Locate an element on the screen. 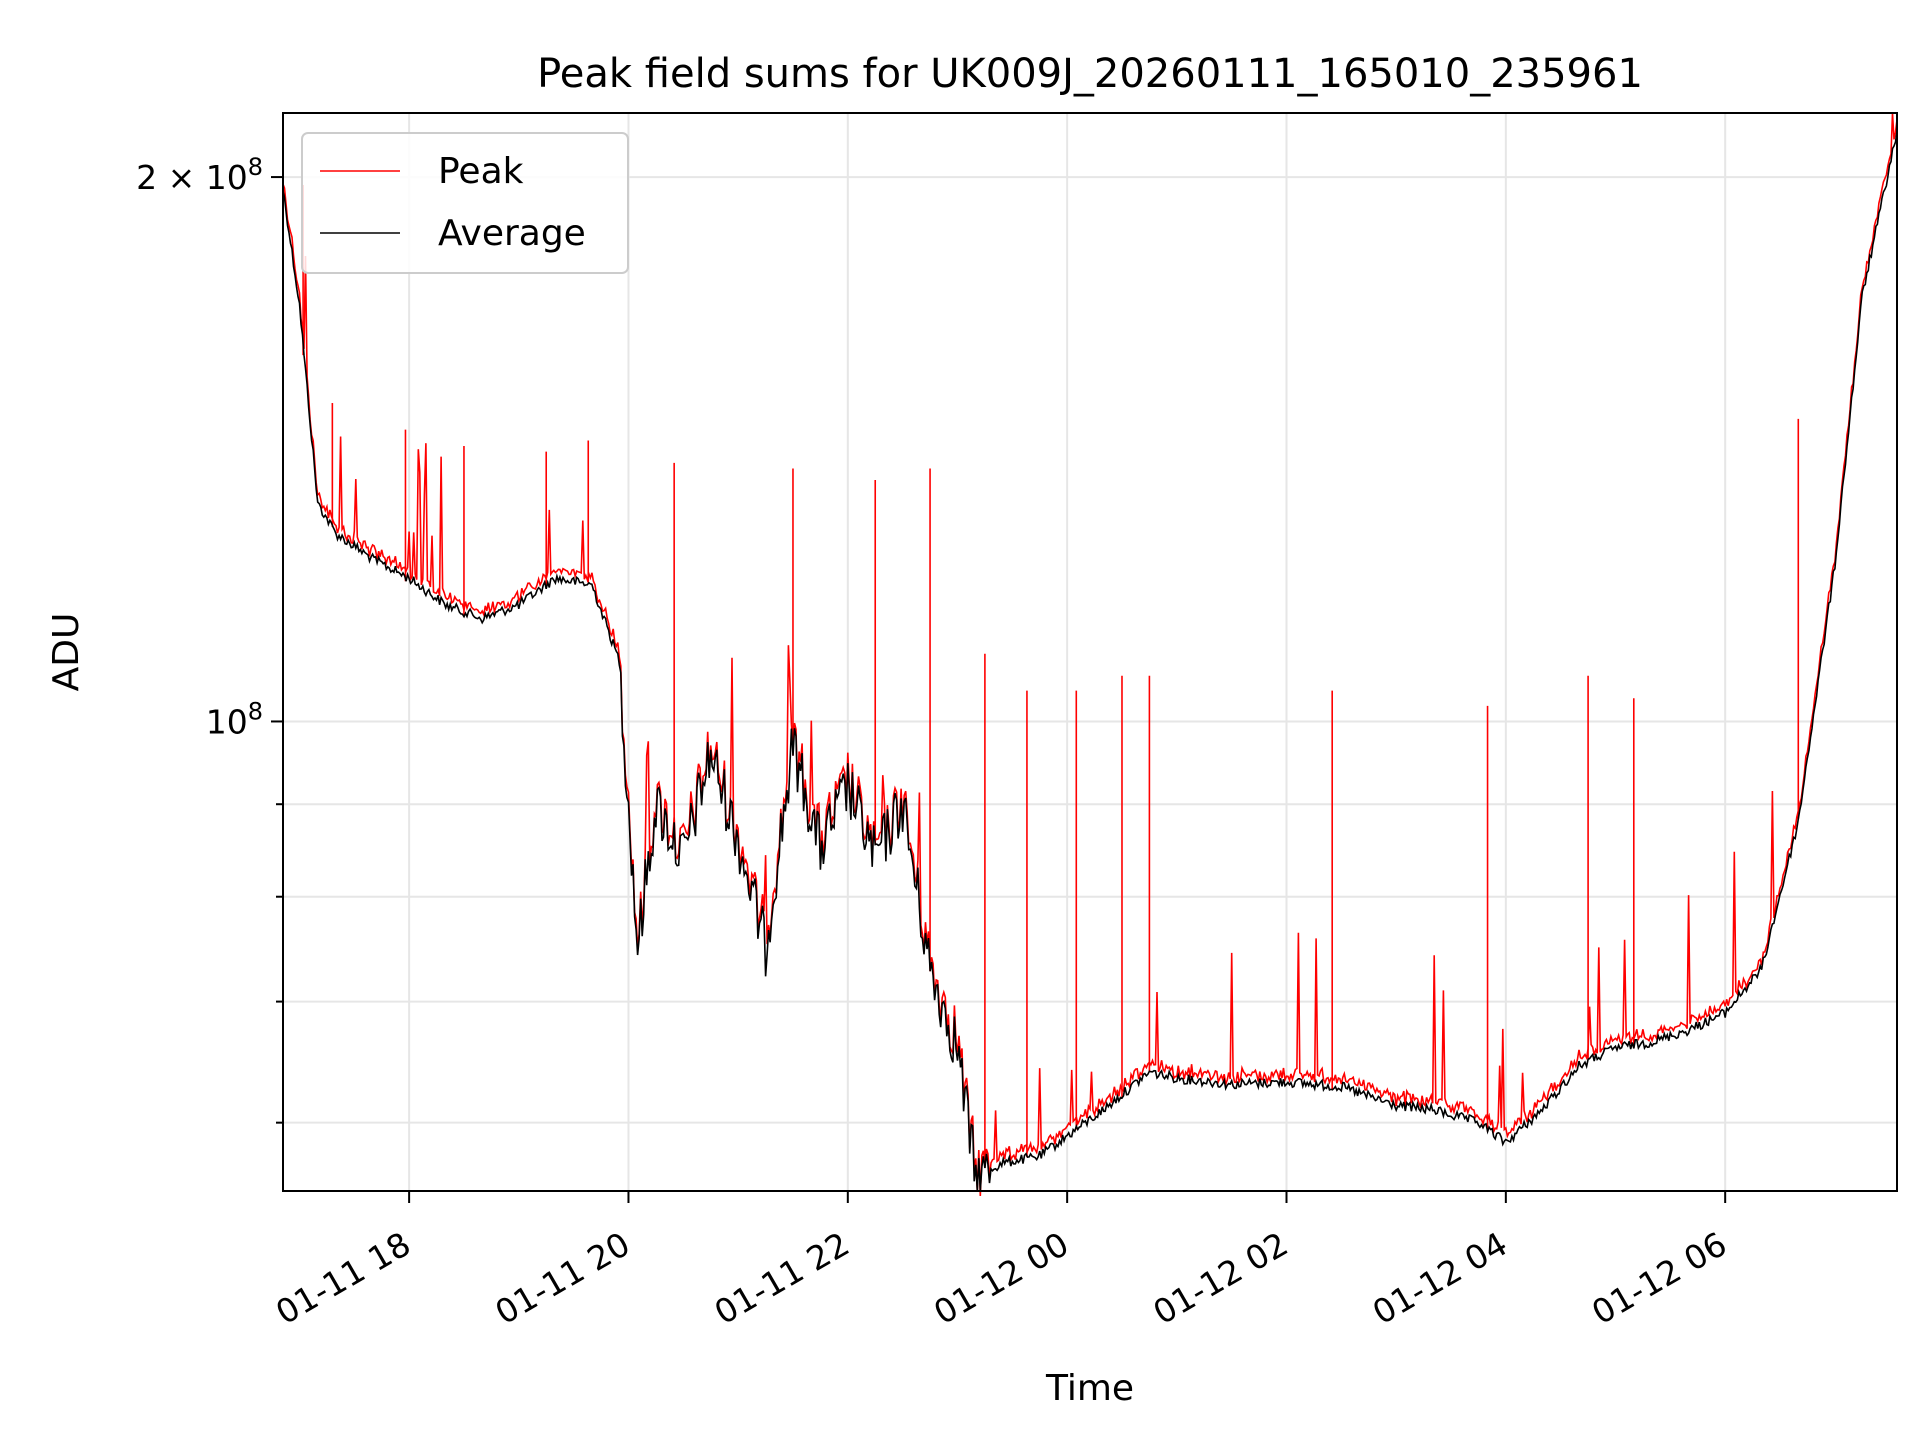 This screenshot has width=1920, height=1440. y-axis-label: ADU is located at coordinates (66, 652).